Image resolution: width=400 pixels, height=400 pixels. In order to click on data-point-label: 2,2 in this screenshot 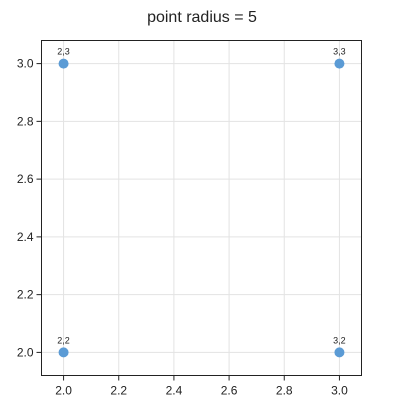, I will do `click(63, 340)`.